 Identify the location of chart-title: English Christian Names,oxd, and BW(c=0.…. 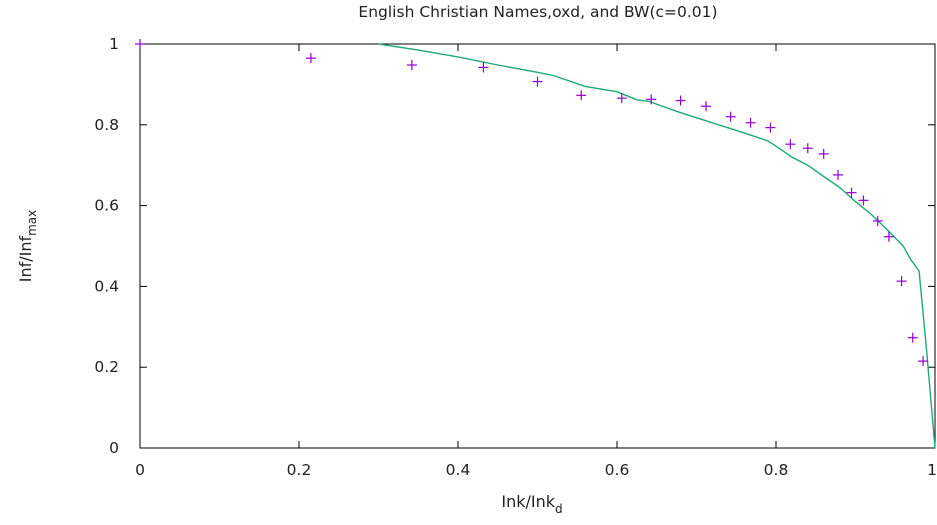
(537, 12).